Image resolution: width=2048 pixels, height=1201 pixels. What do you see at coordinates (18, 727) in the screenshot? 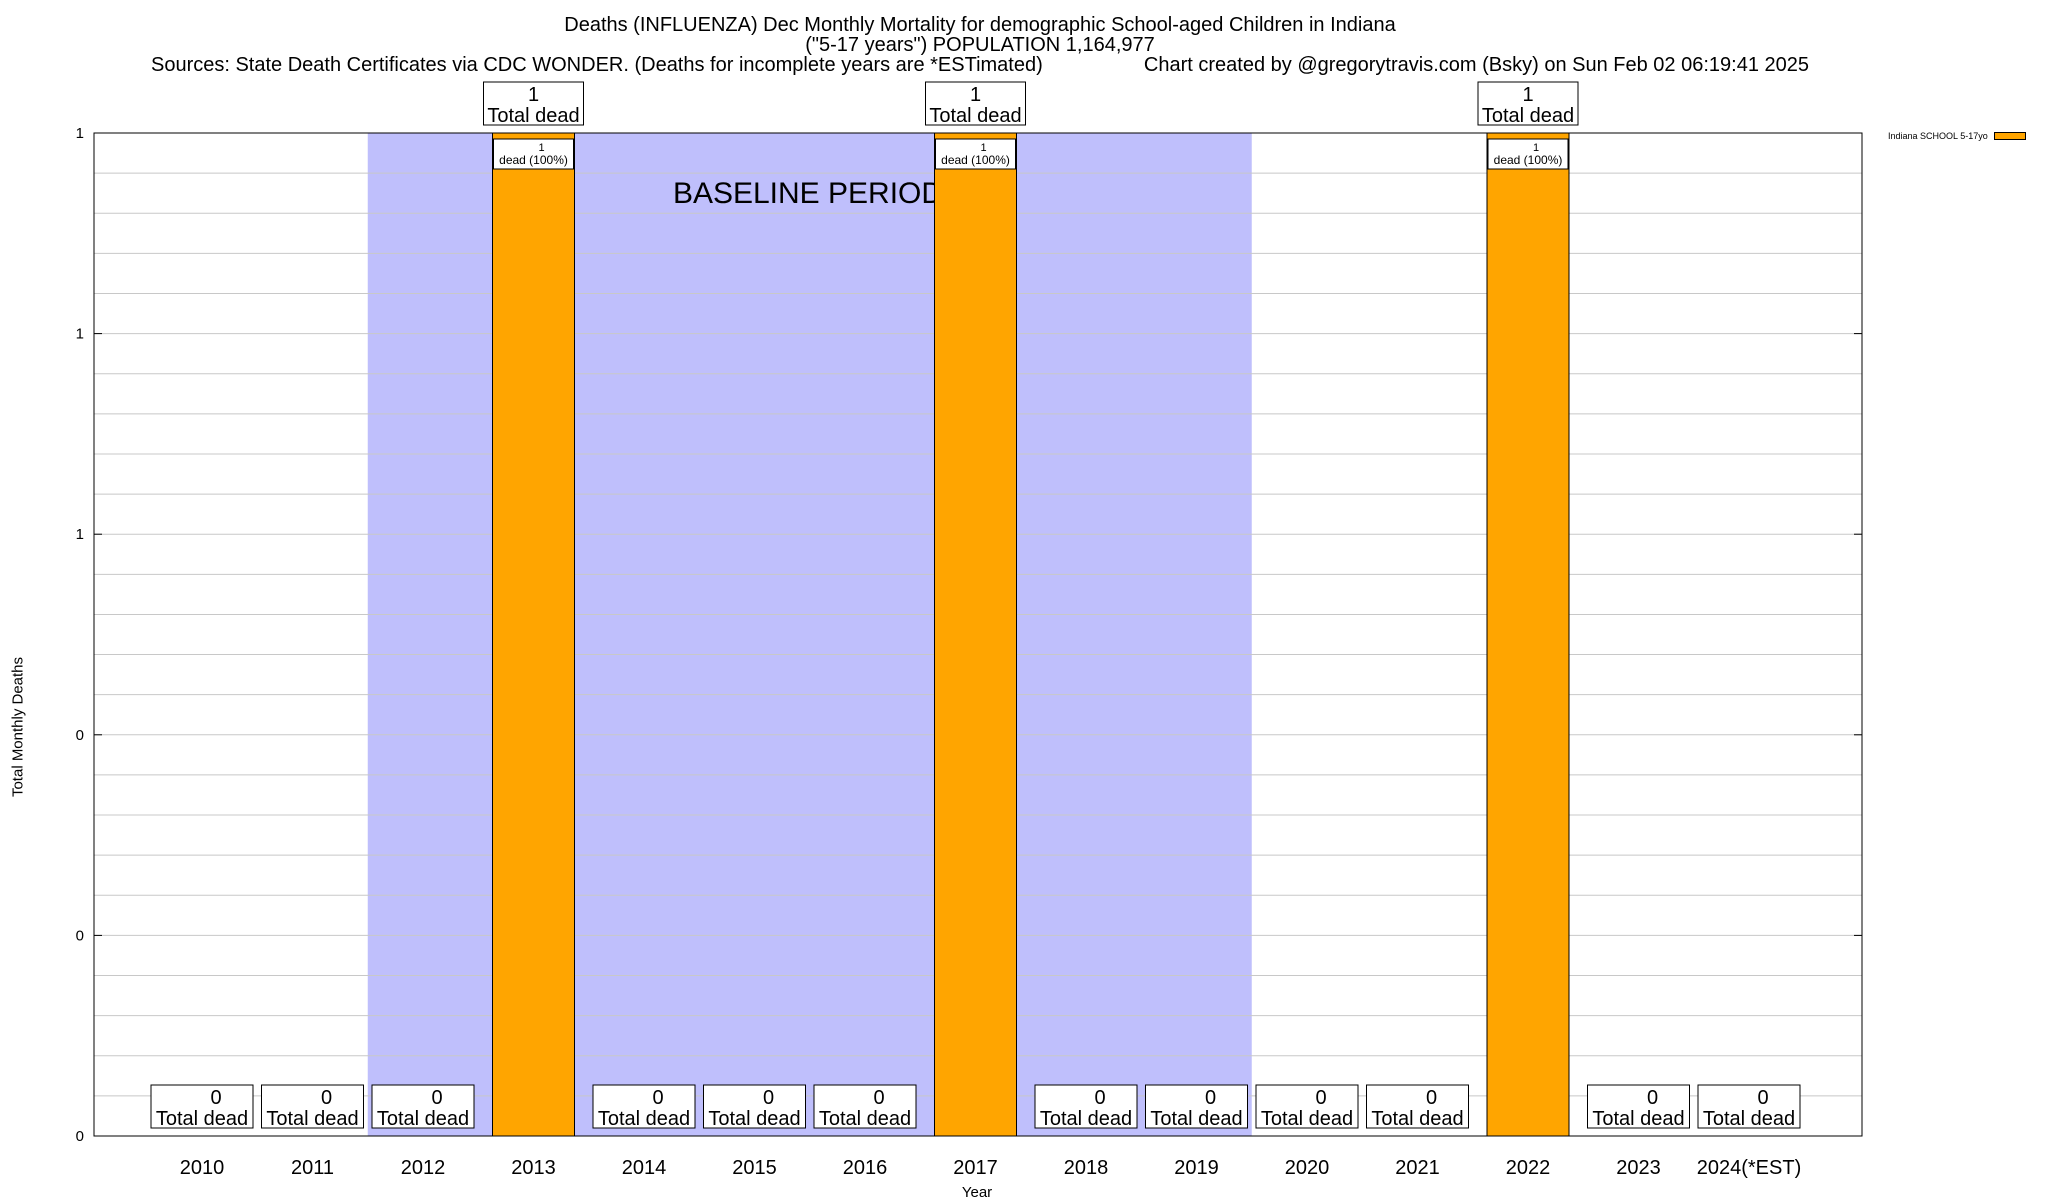
I see `y-axis-label: Total Monthly Deaths` at bounding box center [18, 727].